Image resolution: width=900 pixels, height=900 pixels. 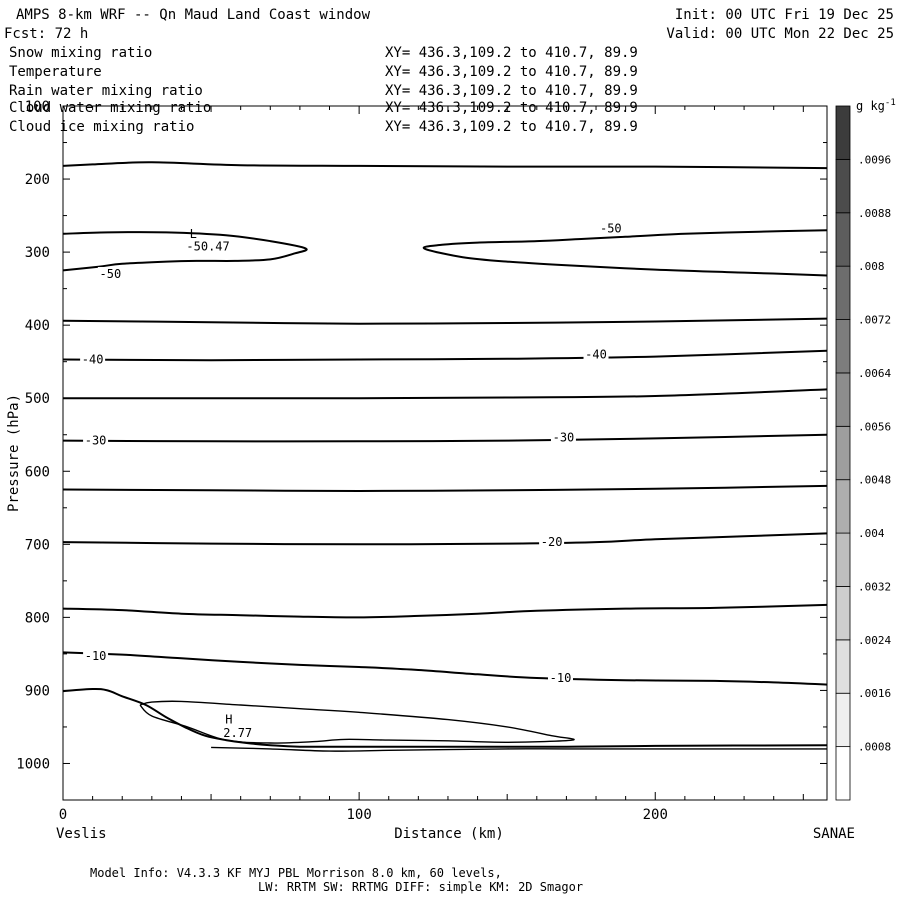 What do you see at coordinates (834, 834) in the screenshot?
I see `x-end-label: SANAE` at bounding box center [834, 834].